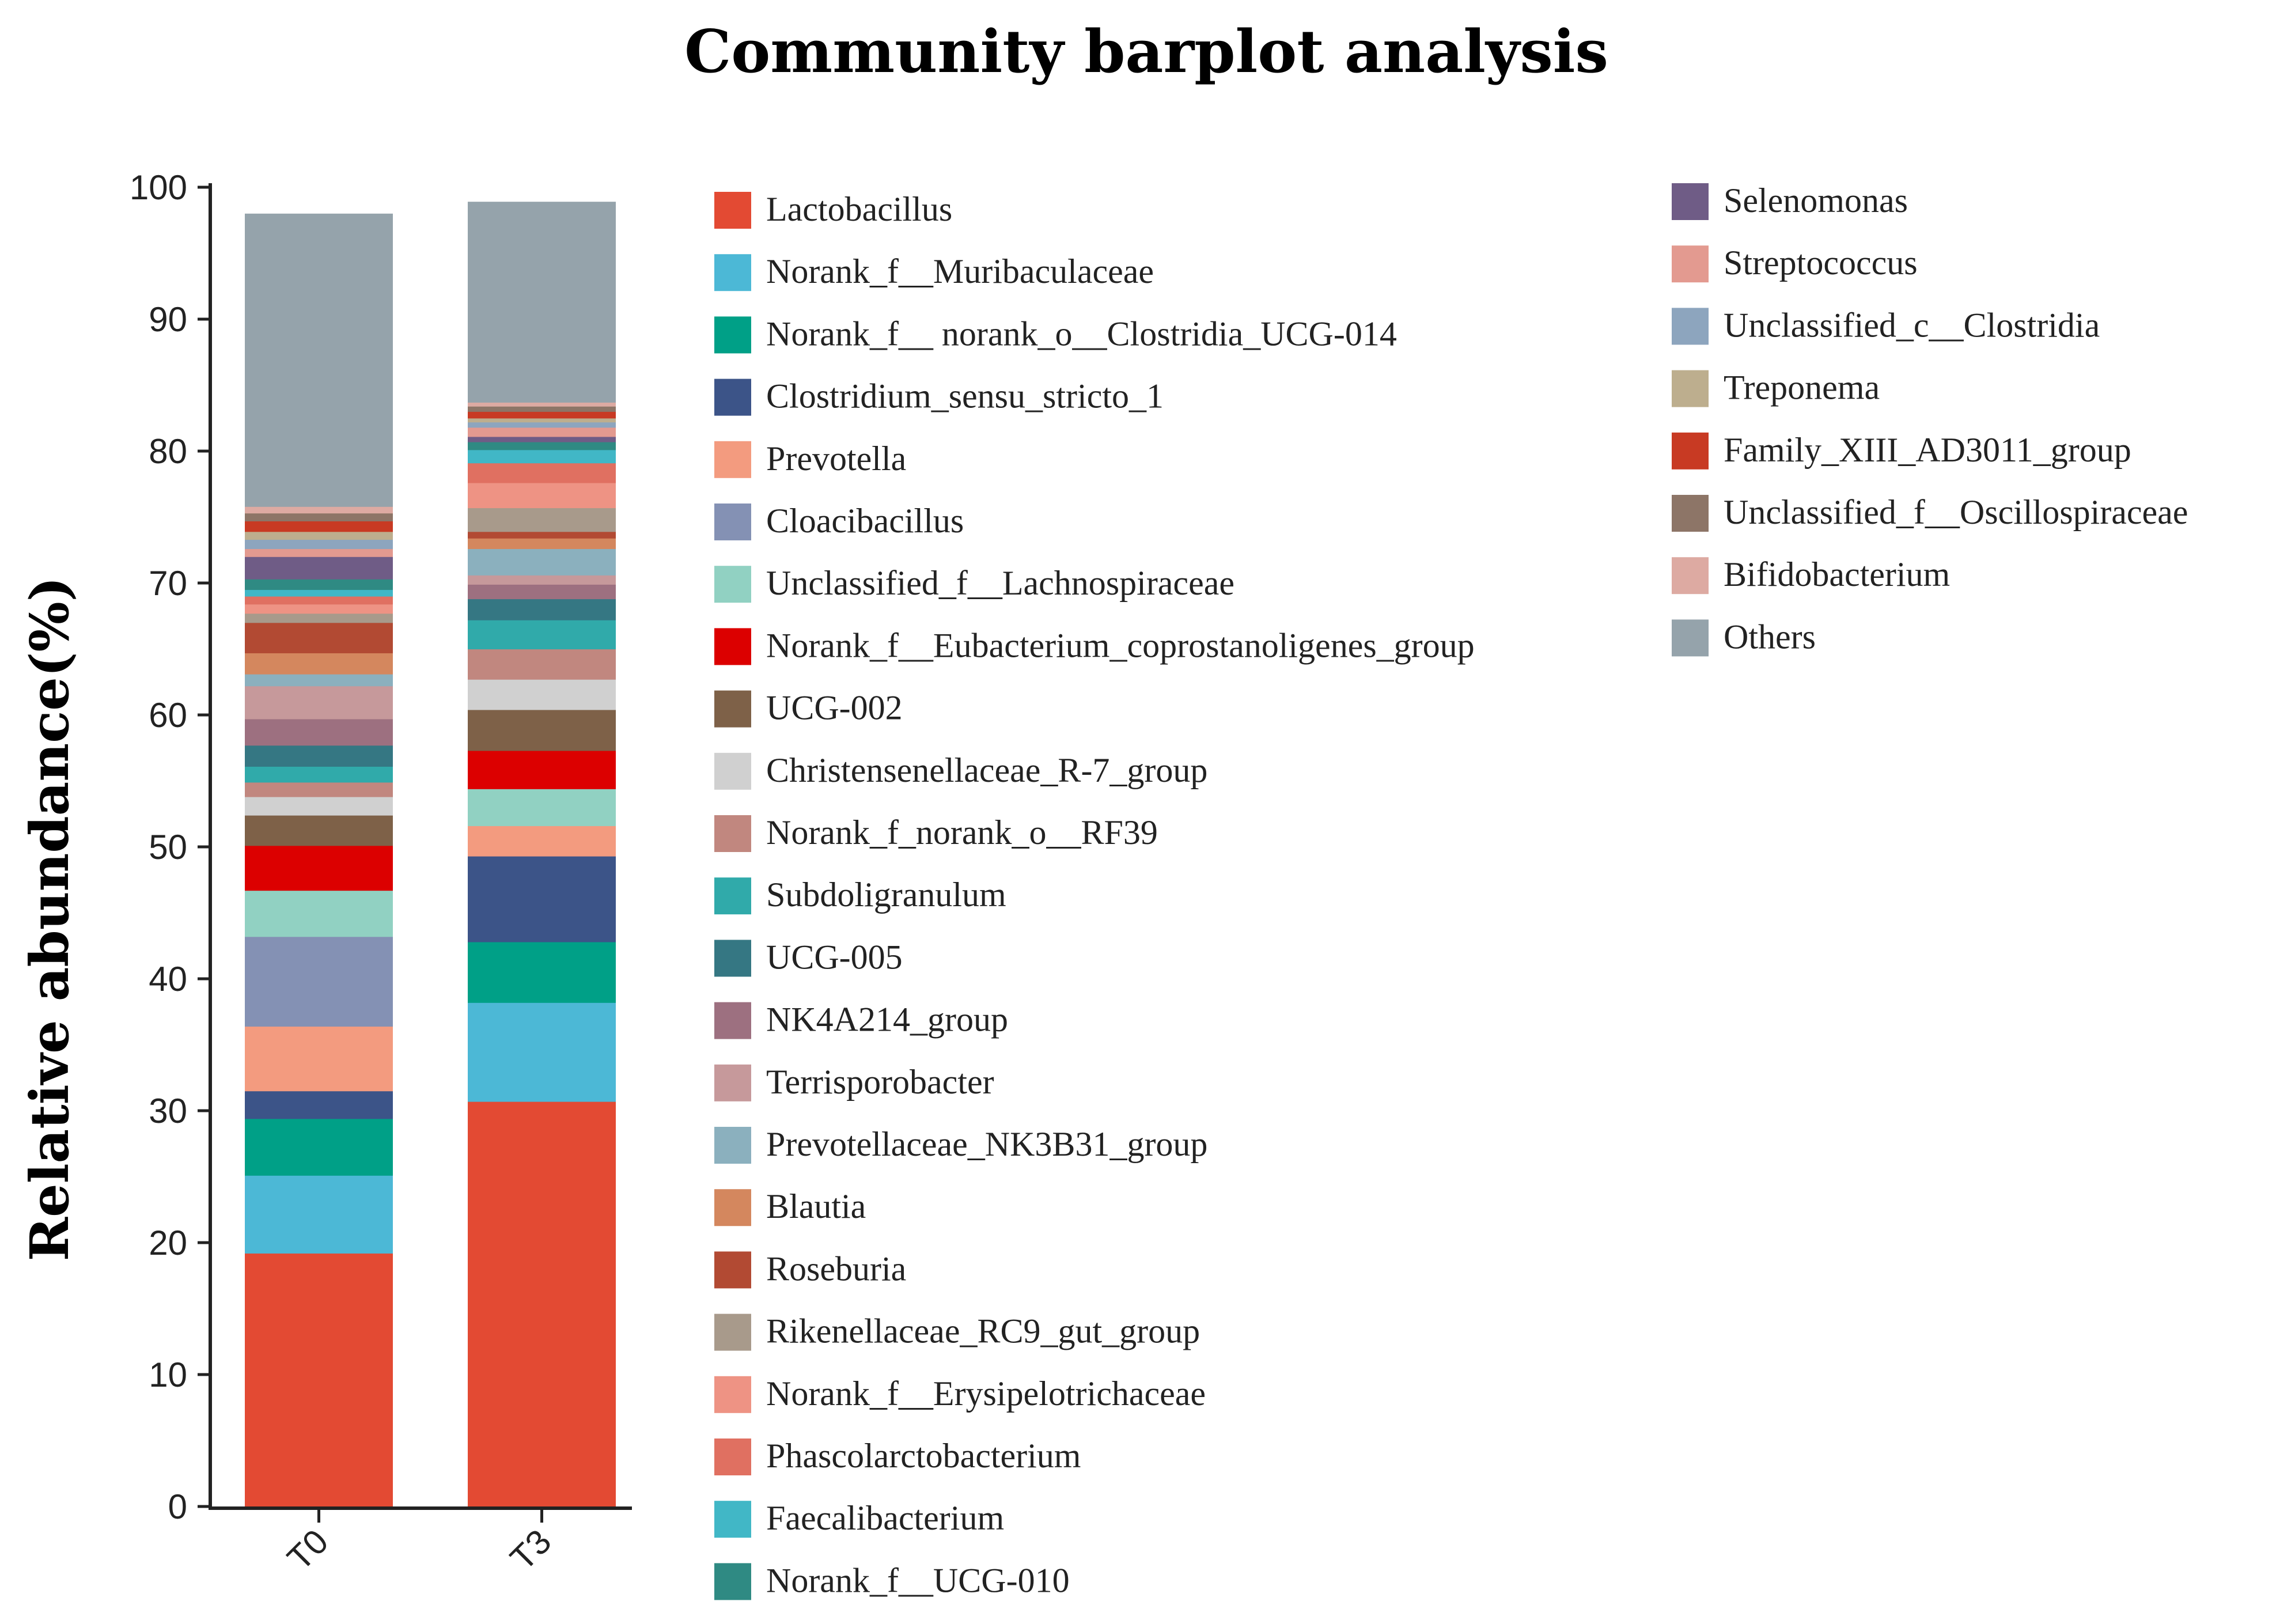 This screenshot has height=1624, width=2295. Describe the element at coordinates (177, 1506) in the screenshot. I see `y-tick-label: 0` at that location.